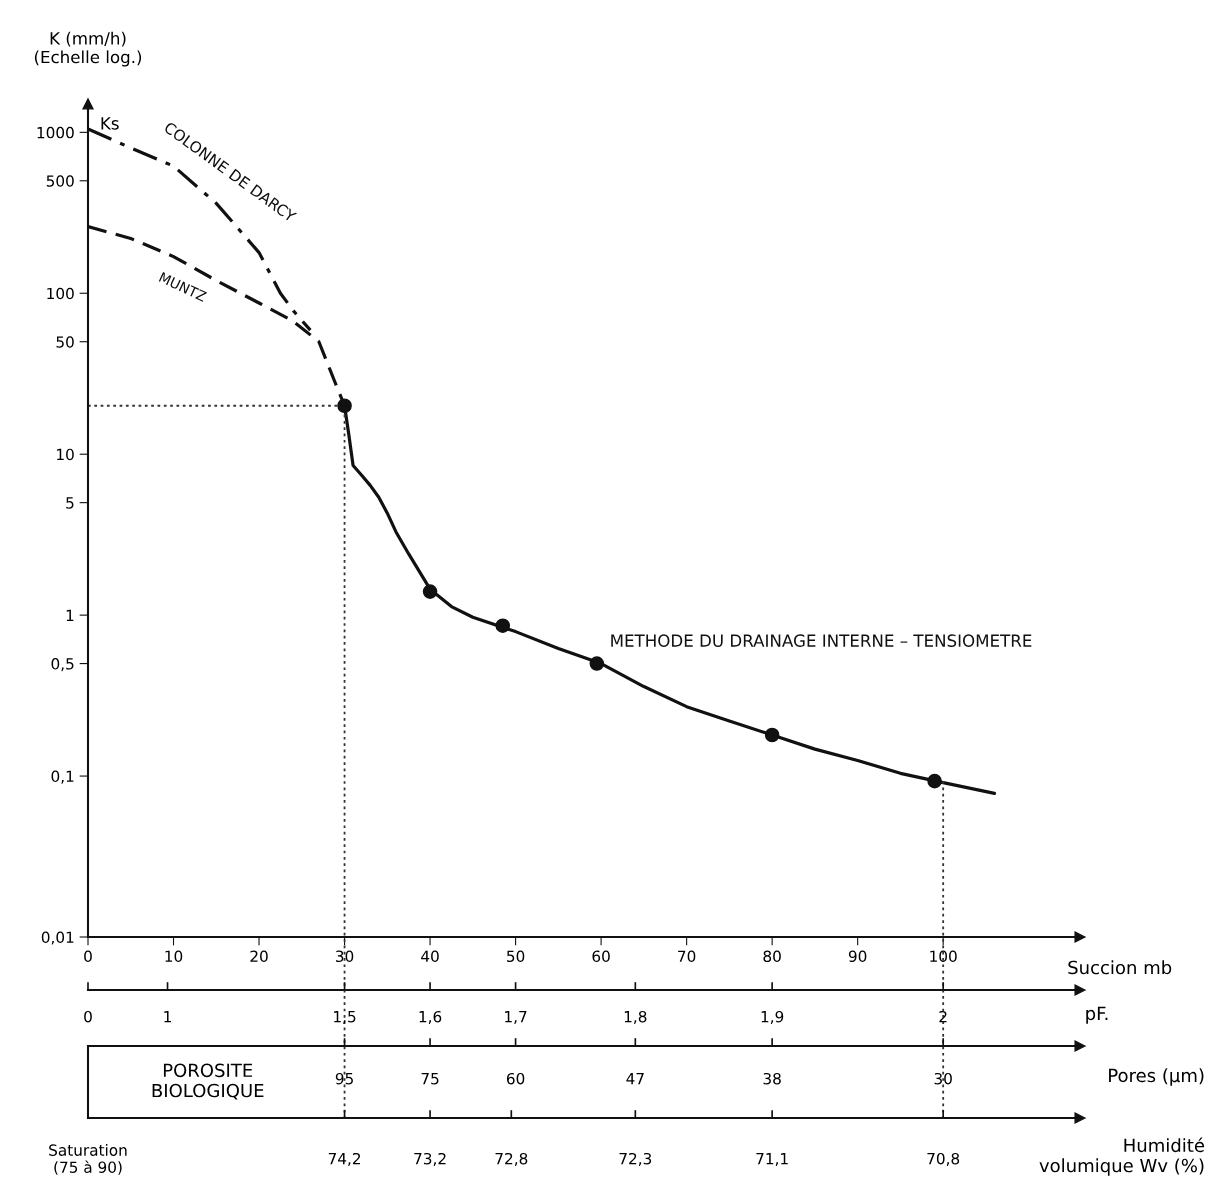 The width and height of the screenshot is (1211, 1198). I want to click on text: 1,5, so click(345, 1017).